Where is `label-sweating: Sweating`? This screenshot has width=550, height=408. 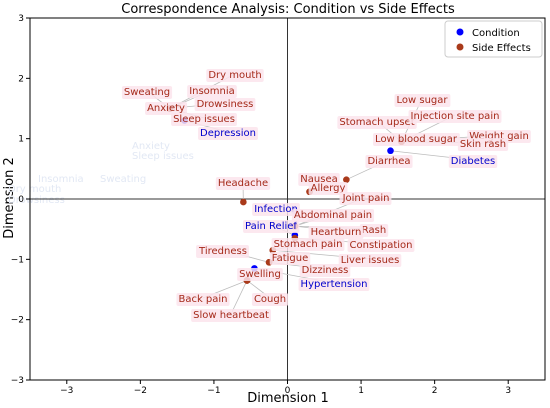
label-sweating: Sweating is located at coordinates (147, 92).